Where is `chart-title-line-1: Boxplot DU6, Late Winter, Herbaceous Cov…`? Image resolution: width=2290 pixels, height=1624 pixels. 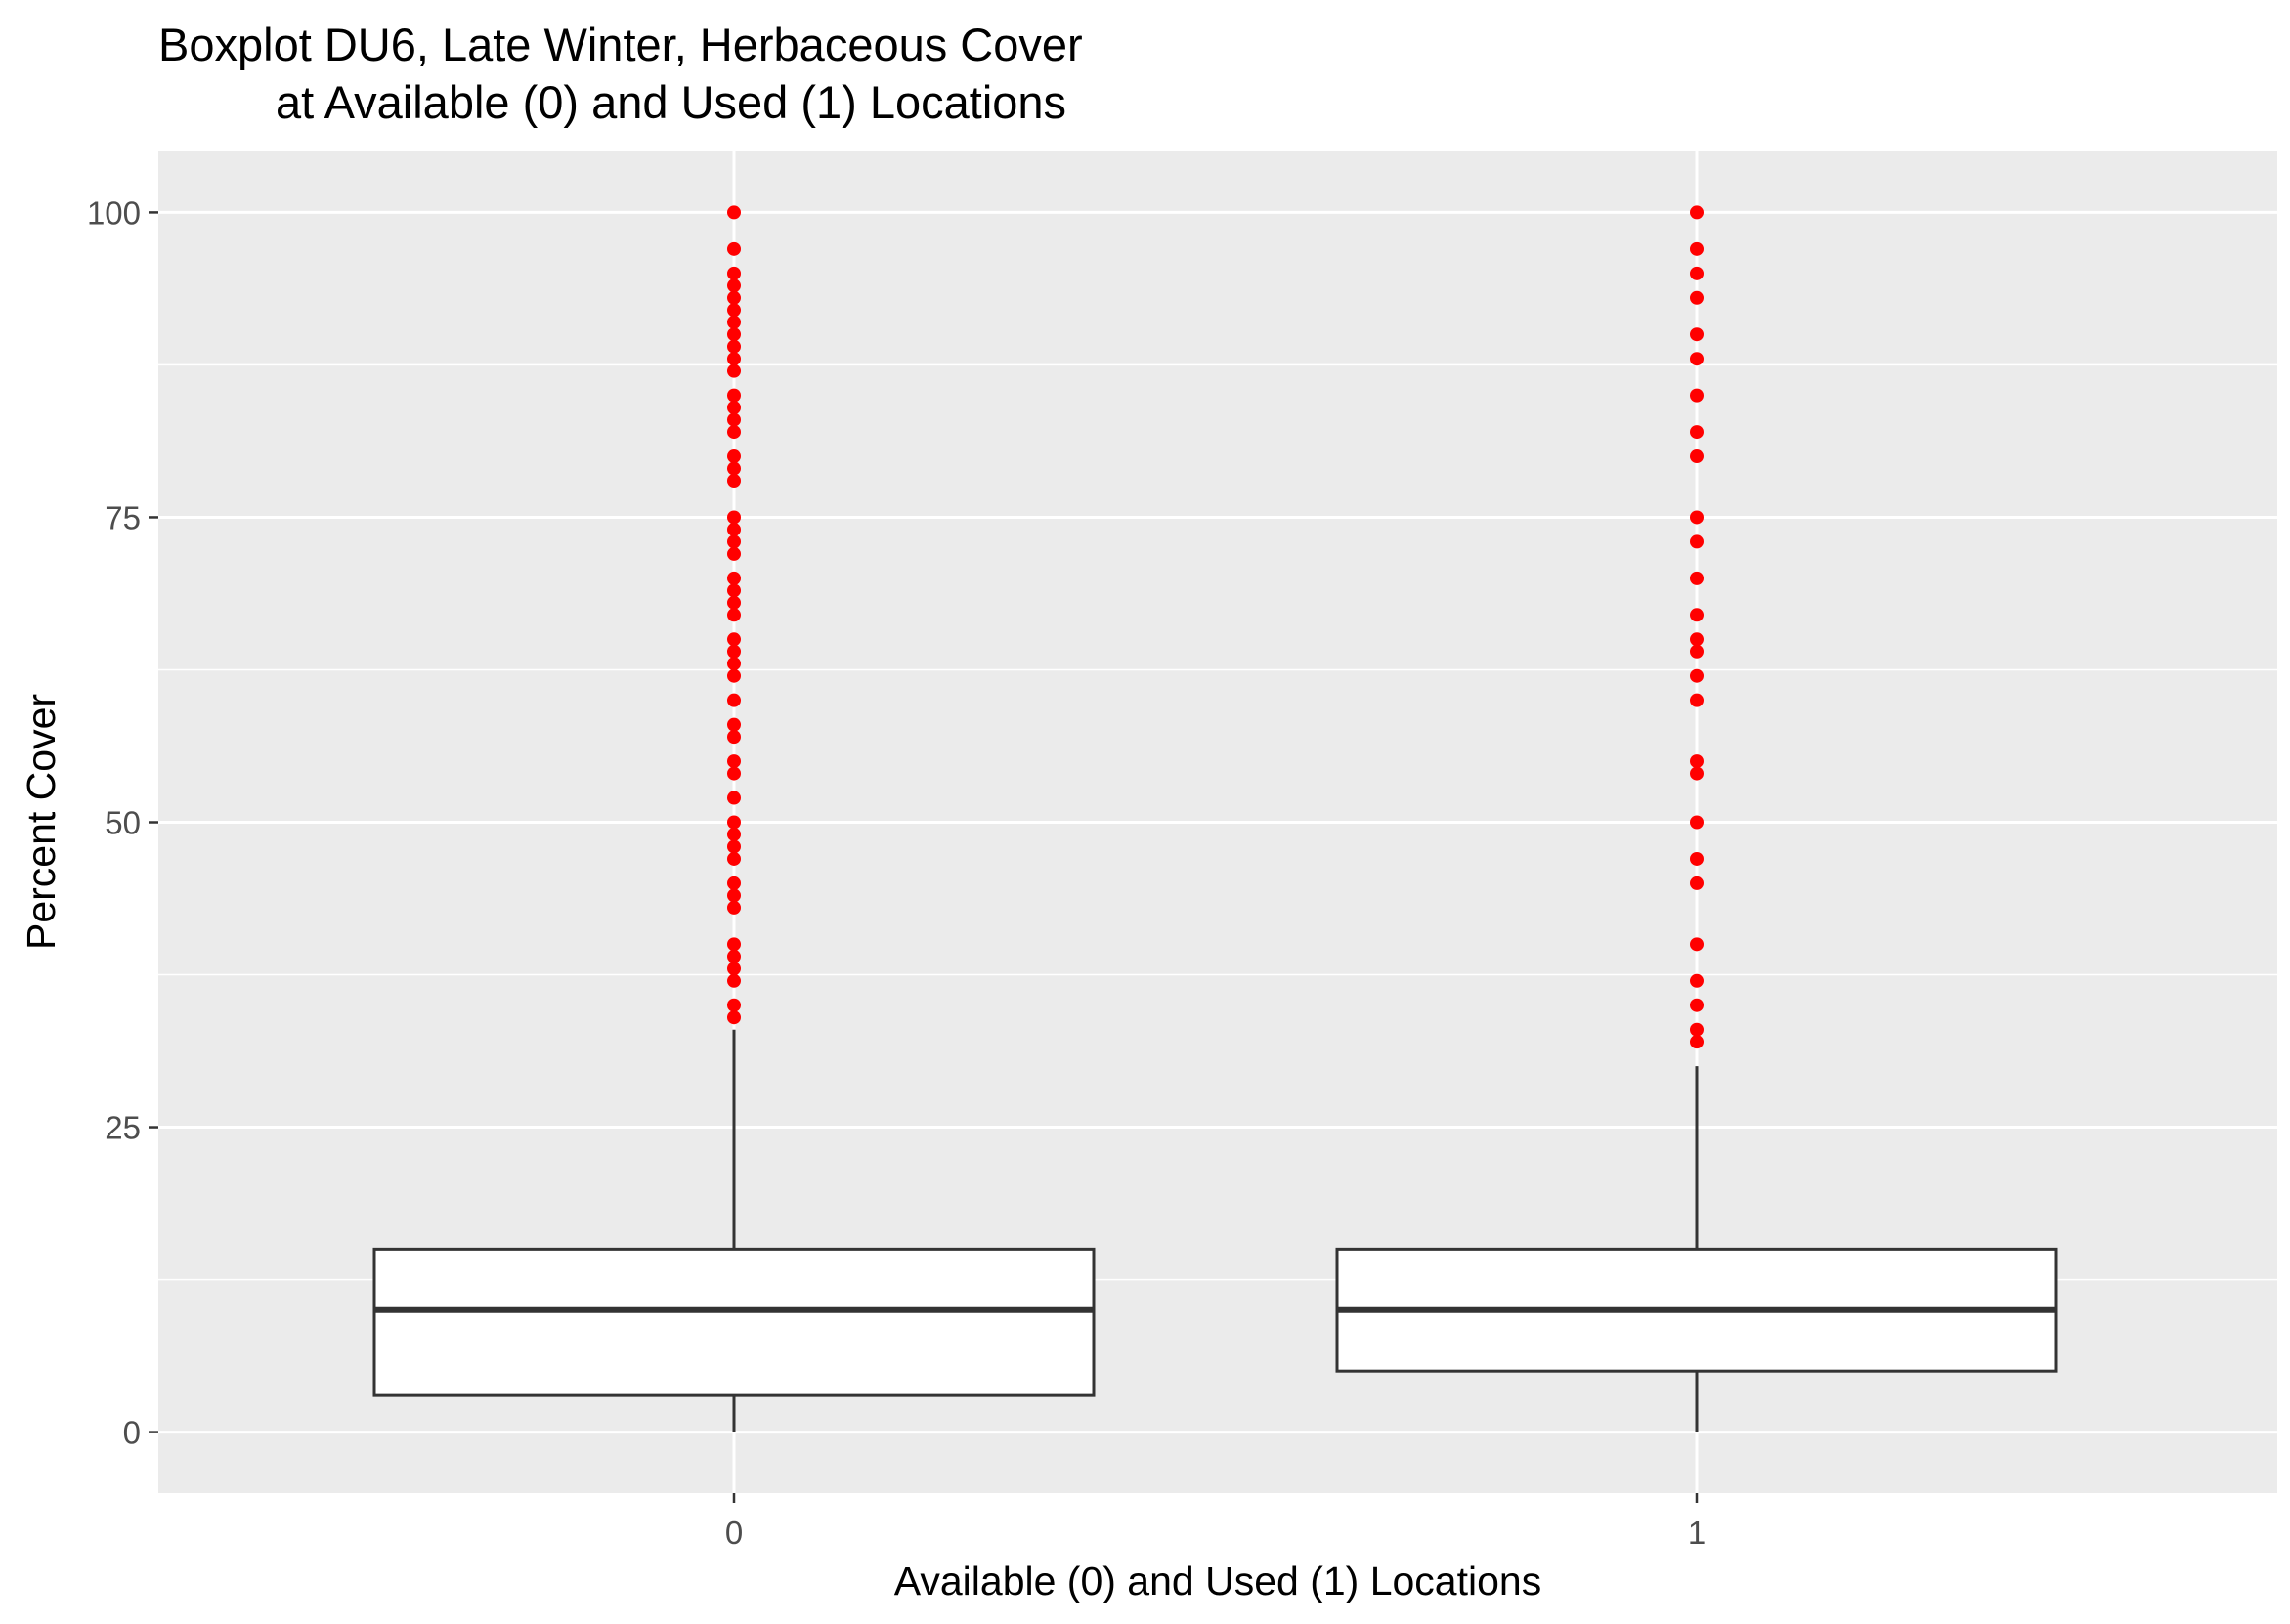
chart-title-line-1: Boxplot DU6, Late Winter, Herbaceous Cov… is located at coordinates (620, 45).